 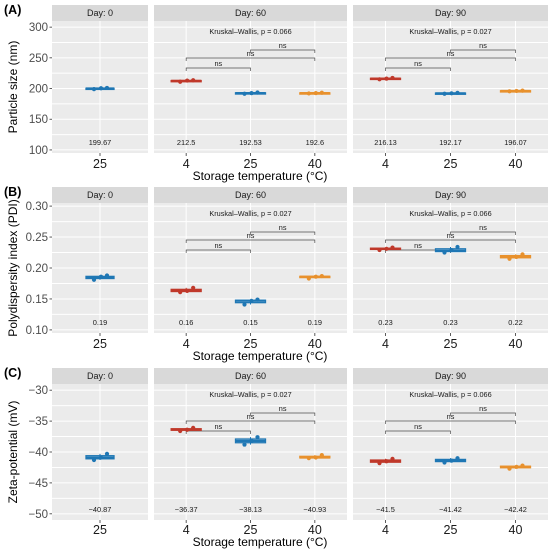 I want to click on y-axis-title: Particle size (nm), so click(x=13, y=87).